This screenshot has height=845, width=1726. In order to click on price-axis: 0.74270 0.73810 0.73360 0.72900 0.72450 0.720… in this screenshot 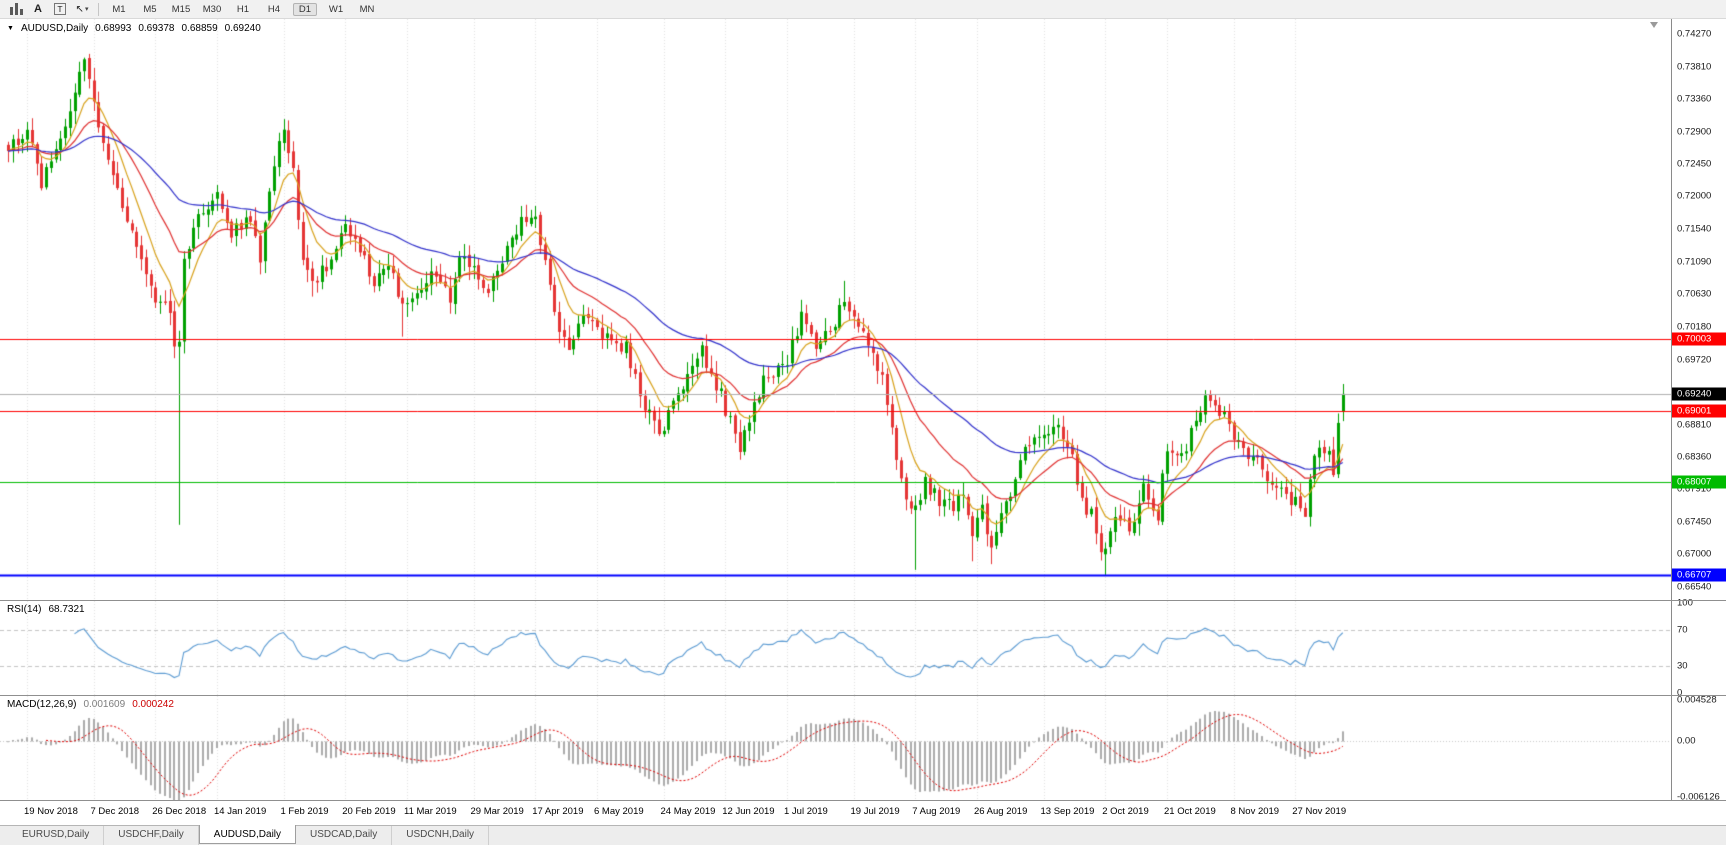, I will do `click(1698, 411)`.